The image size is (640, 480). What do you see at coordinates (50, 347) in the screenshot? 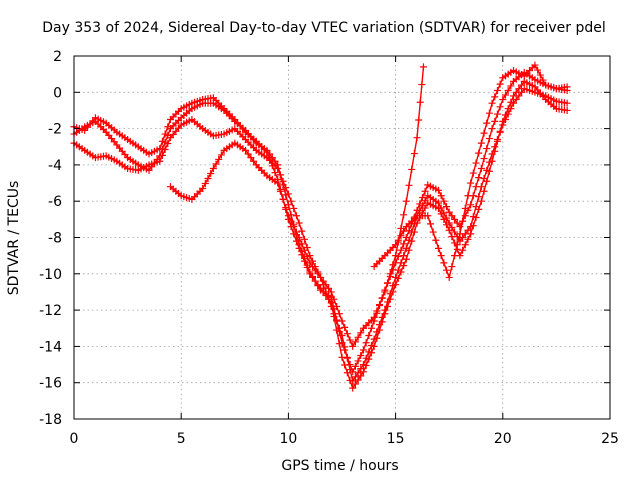
I see `y-tick-label: -14` at bounding box center [50, 347].